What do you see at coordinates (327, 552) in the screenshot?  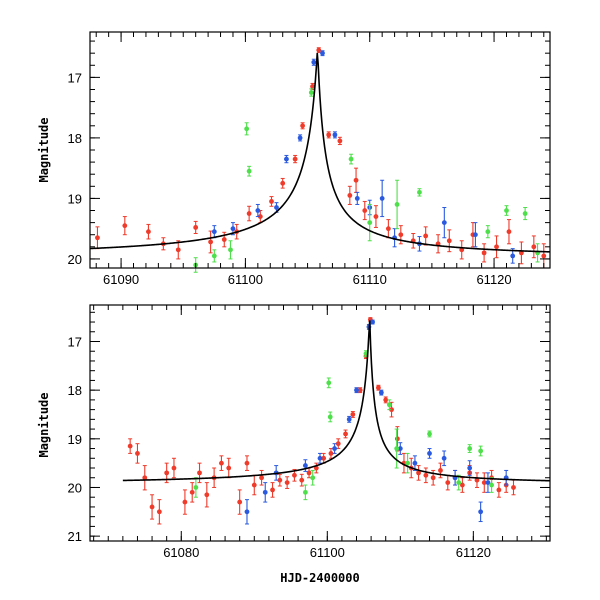 I see `bottom-x-tick-label: 61100` at bounding box center [327, 552].